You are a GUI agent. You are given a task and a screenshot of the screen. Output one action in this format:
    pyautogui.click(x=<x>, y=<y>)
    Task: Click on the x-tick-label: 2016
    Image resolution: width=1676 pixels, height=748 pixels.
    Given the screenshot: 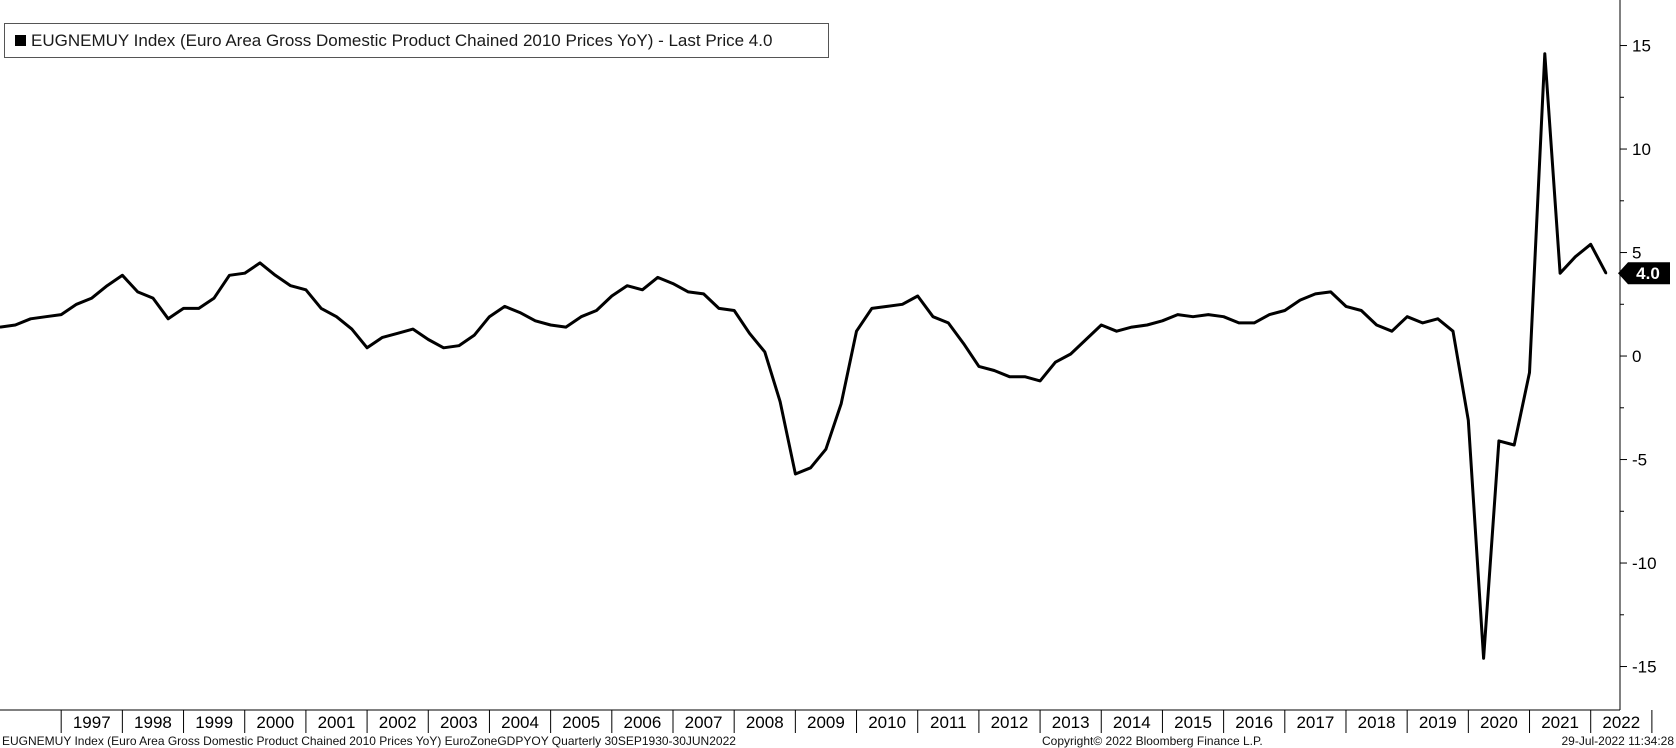 What is the action you would take?
    pyautogui.click(x=1254, y=722)
    